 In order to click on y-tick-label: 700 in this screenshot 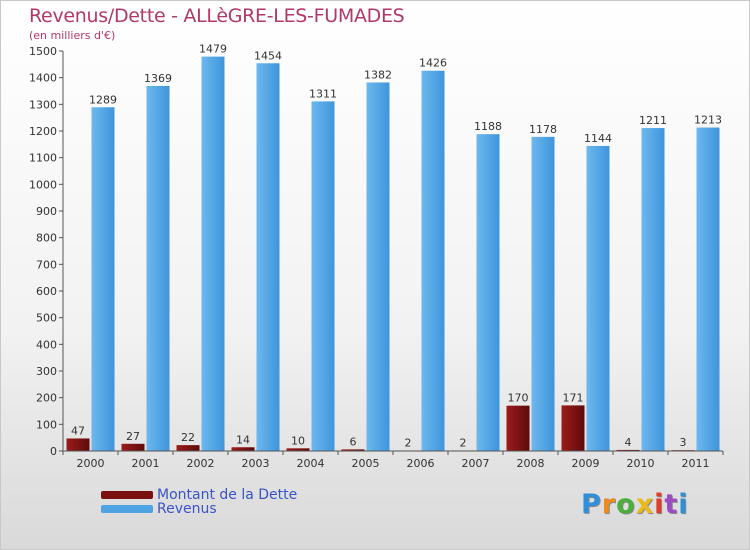, I will do `click(46, 264)`.